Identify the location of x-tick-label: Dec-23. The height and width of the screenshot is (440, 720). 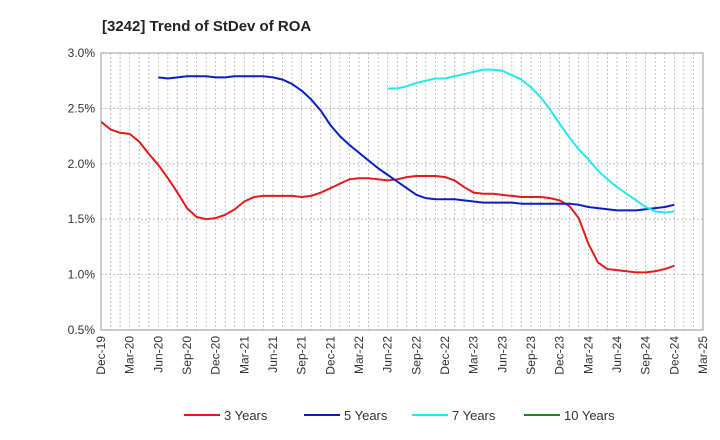
(560, 355).